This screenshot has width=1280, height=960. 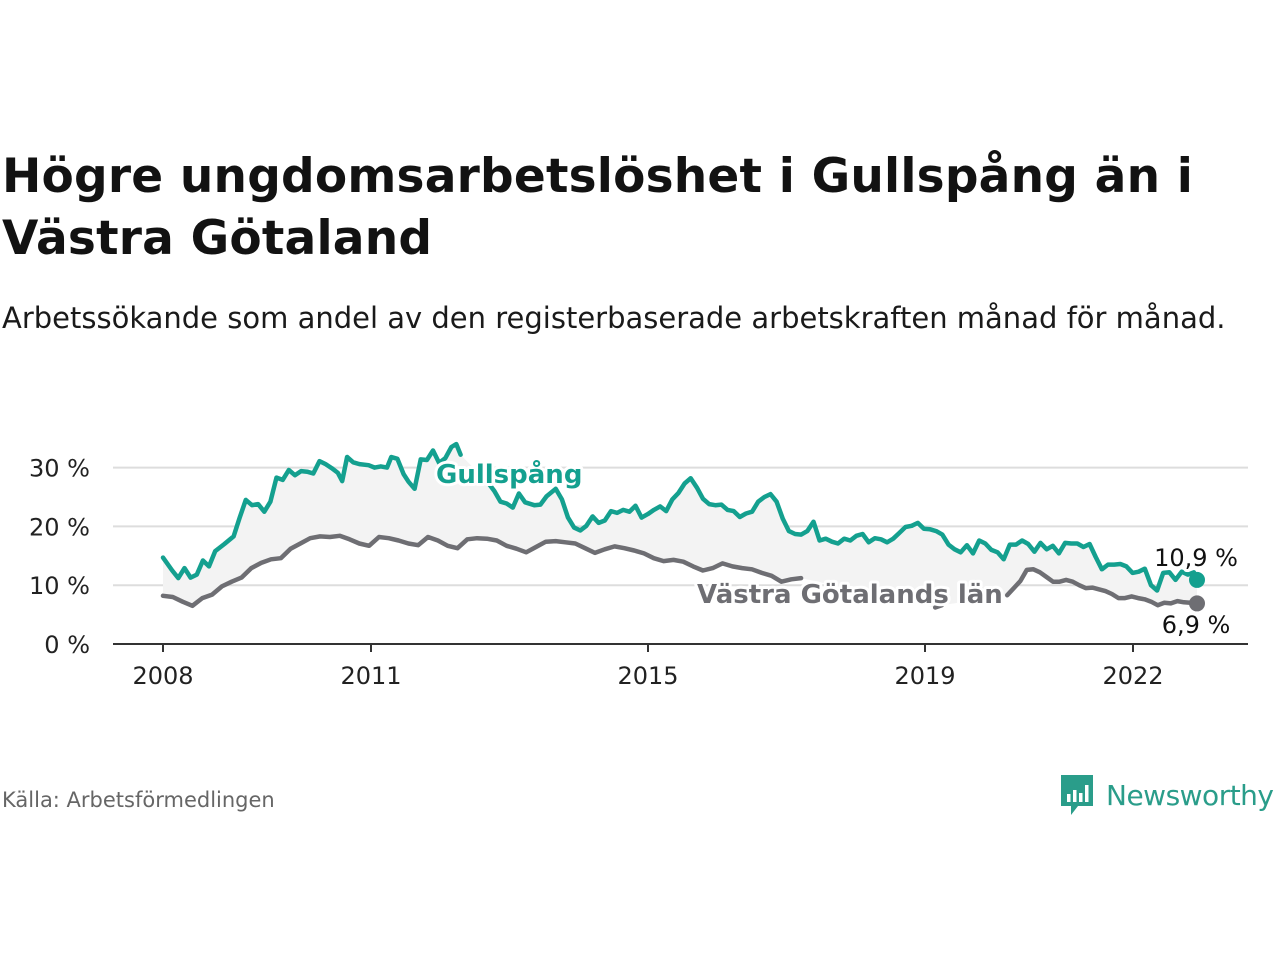 I want to click on vastra-gotaland-end-marker, so click(x=1197, y=603).